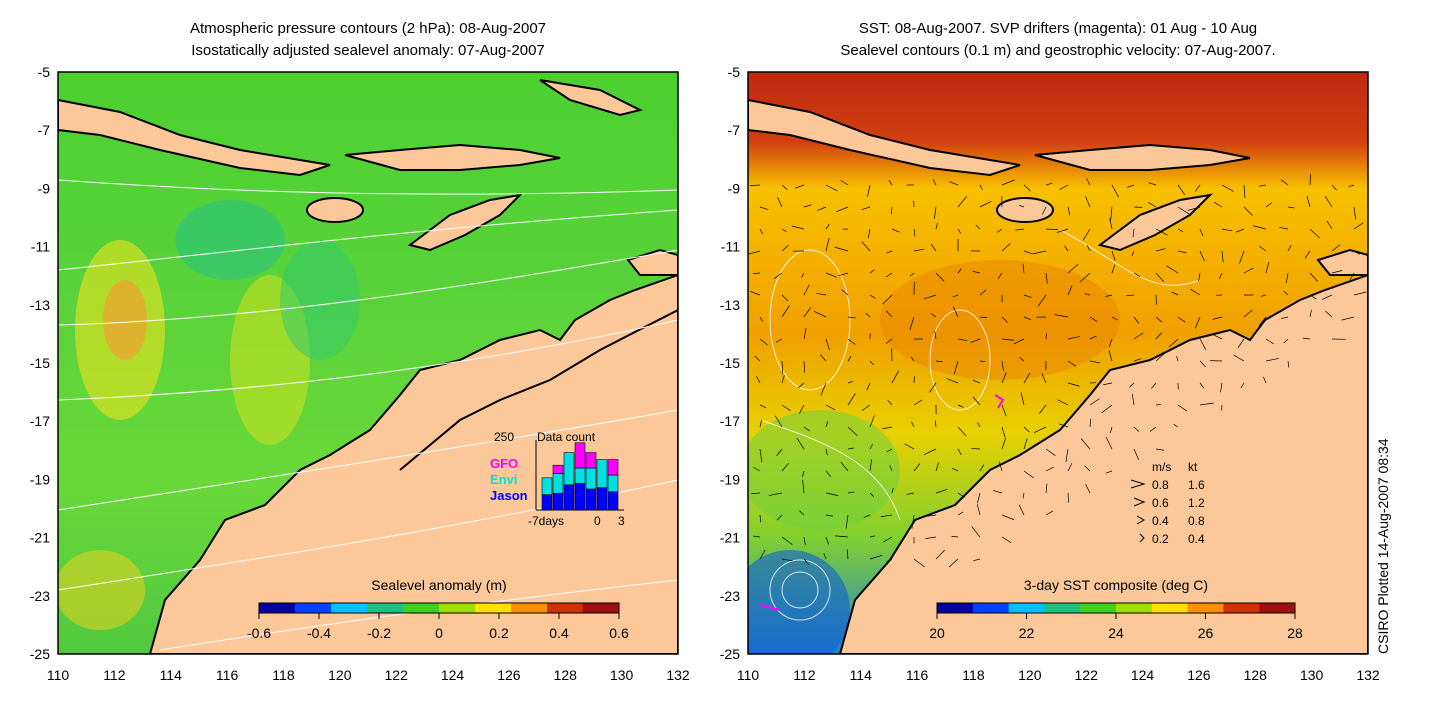  What do you see at coordinates (730, 363) in the screenshot?
I see `lat-tick-label: -15` at bounding box center [730, 363].